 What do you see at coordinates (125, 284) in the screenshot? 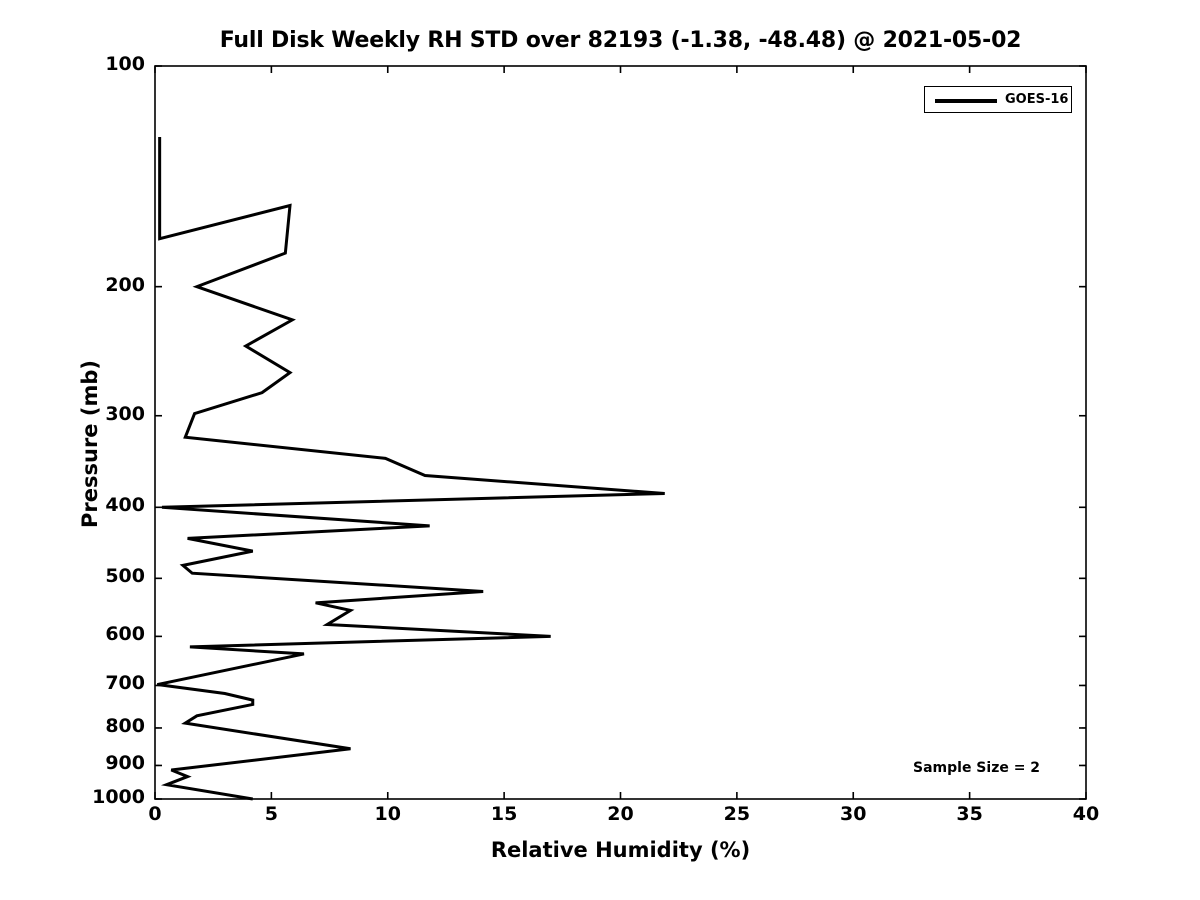
I see `y-tick-label-200: 200` at bounding box center [125, 284].